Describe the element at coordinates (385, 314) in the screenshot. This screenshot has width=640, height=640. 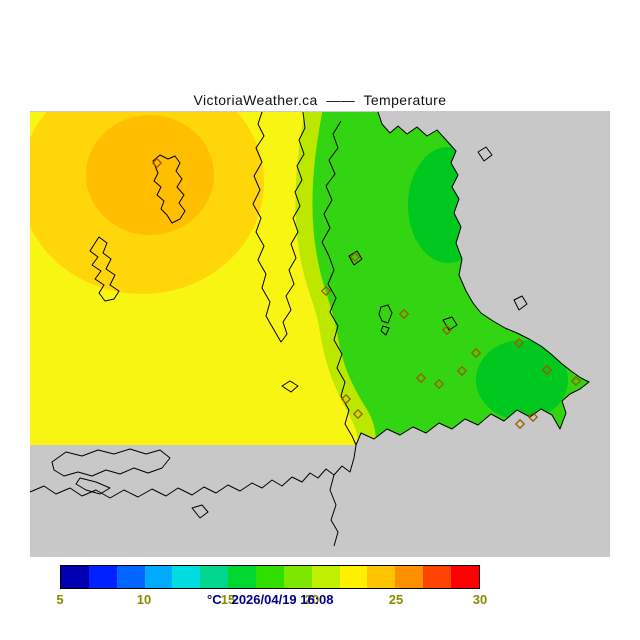
I see `lake-elk` at that location.